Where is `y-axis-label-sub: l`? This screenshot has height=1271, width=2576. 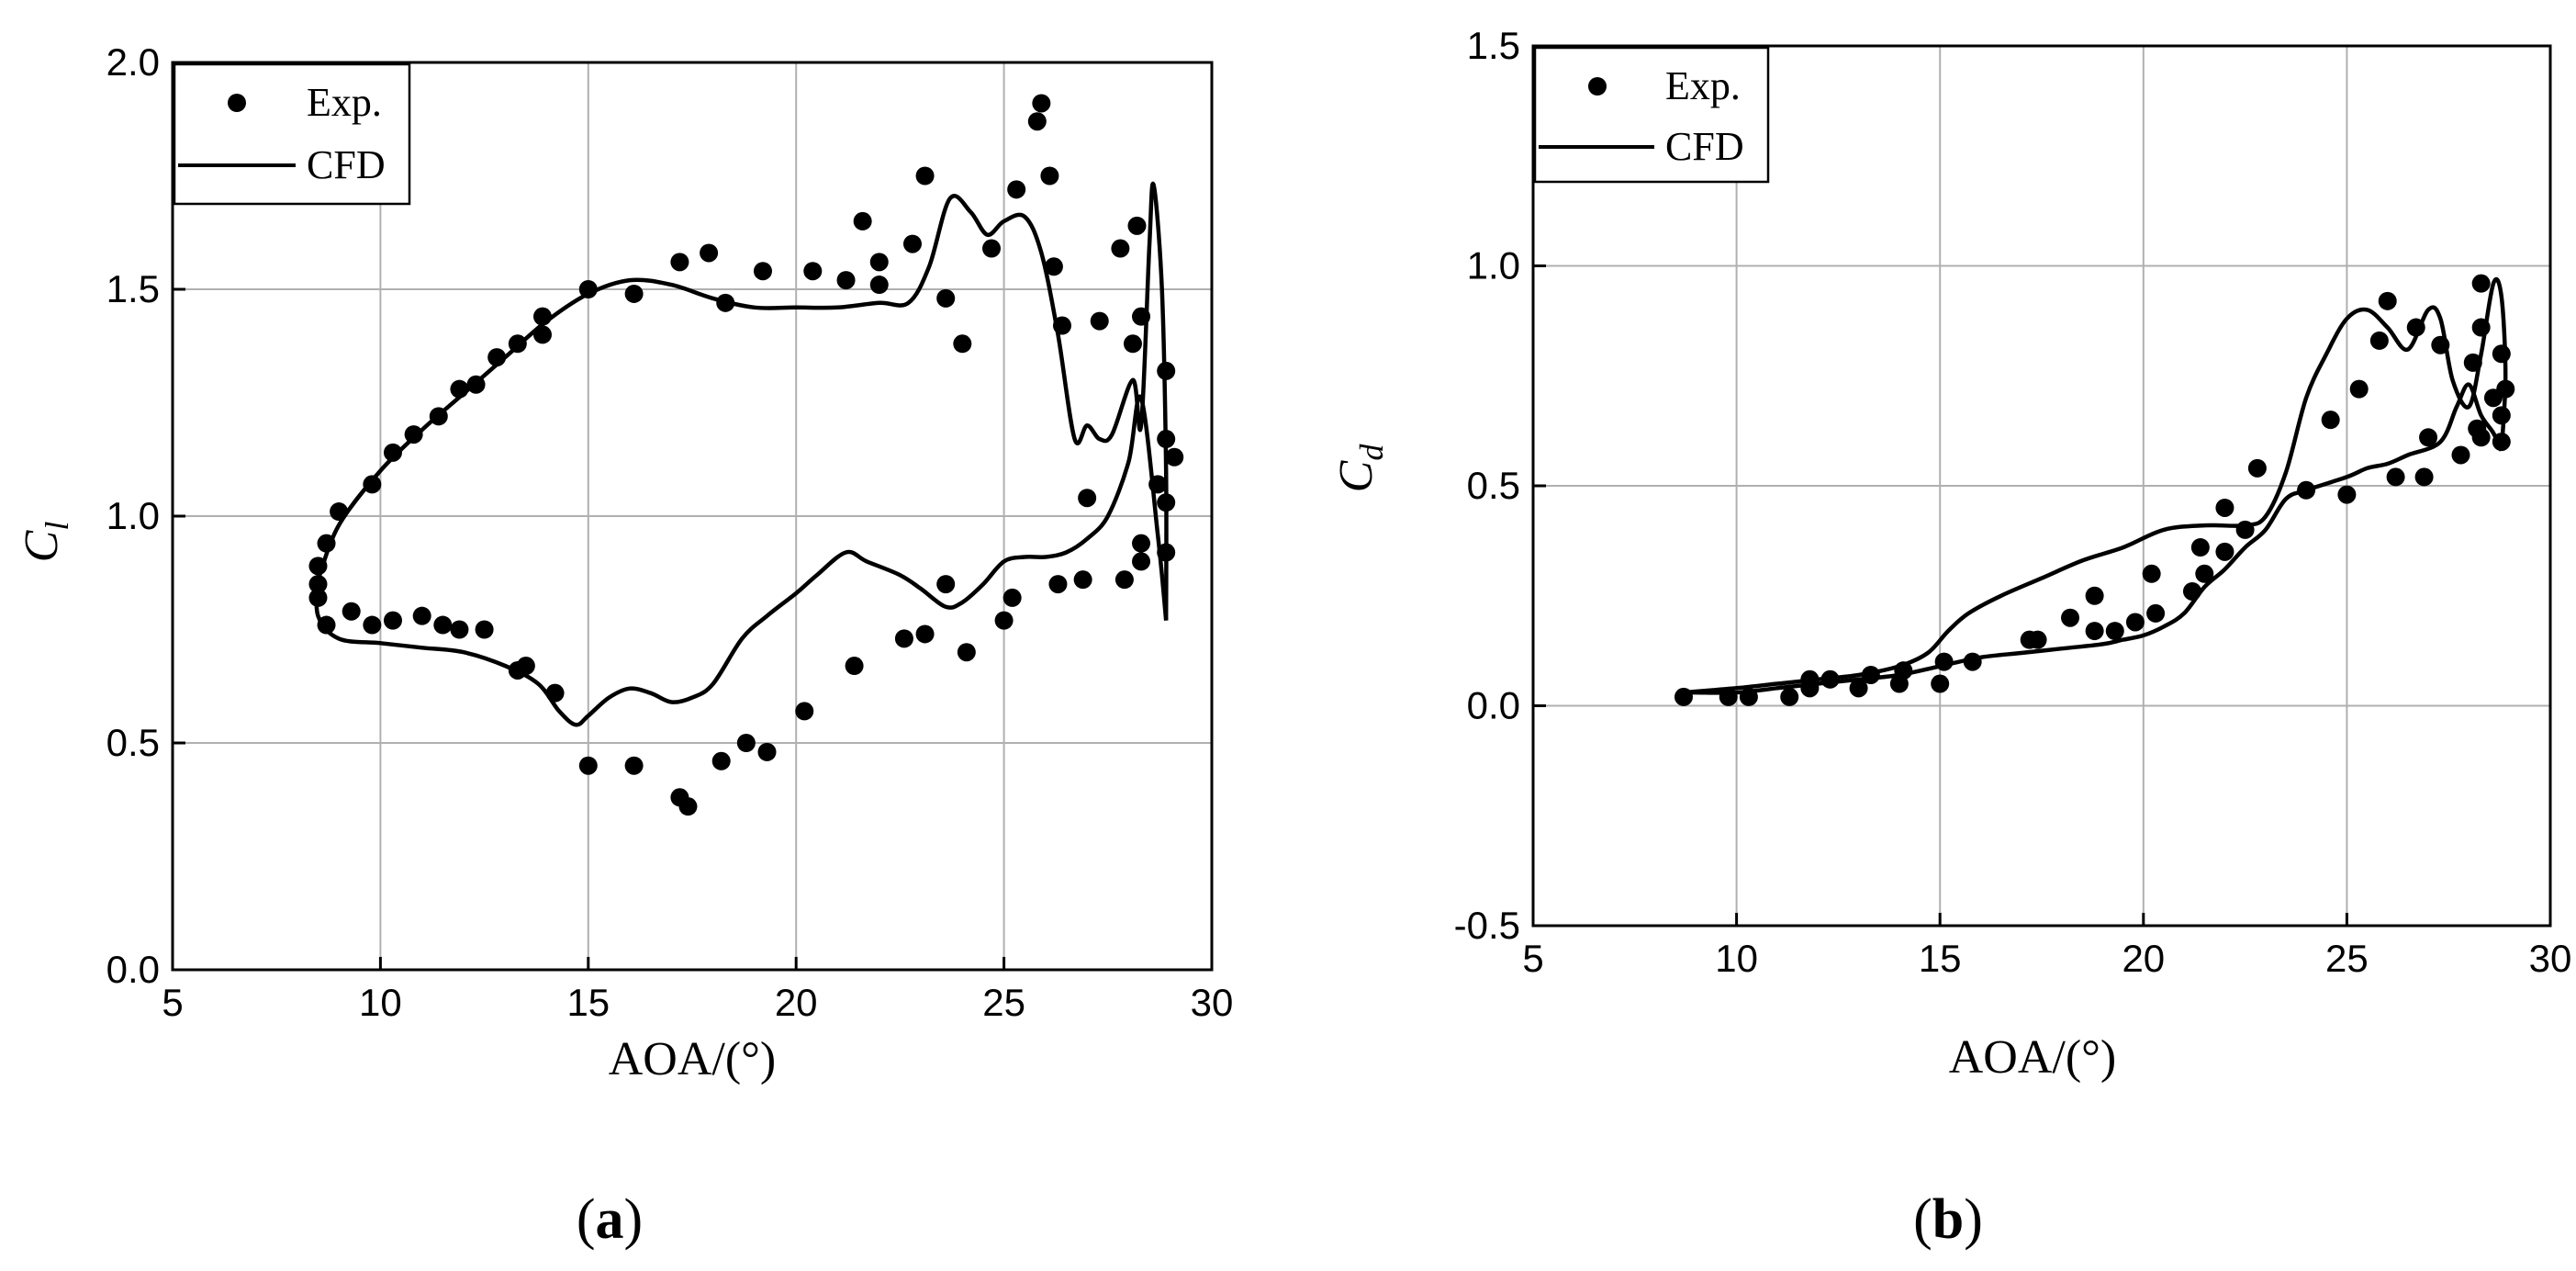
y-axis-label-sub: l is located at coordinates (57, 526).